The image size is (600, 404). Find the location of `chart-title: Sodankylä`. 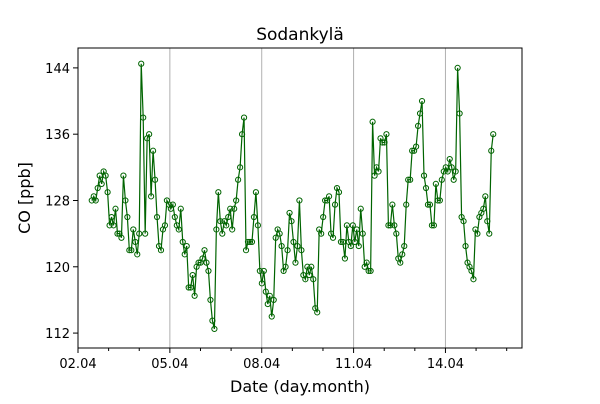

chart-title: Sodankylä is located at coordinates (300, 35).